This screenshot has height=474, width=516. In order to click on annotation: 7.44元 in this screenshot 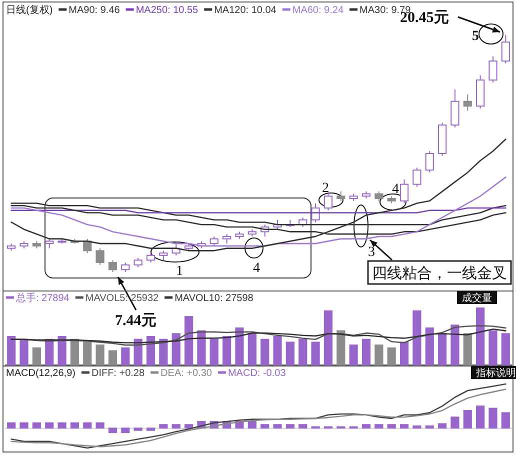, I will do `click(135, 320)`.